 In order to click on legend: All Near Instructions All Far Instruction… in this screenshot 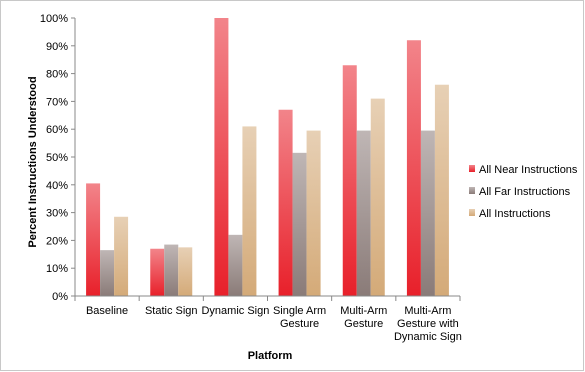, I will do `click(523, 192)`.